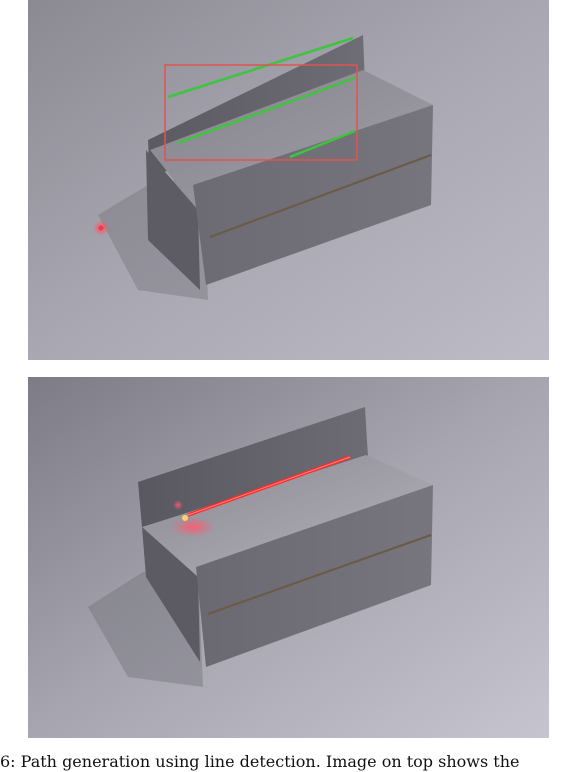 Image resolution: width=580 pixels, height=772 pixels. What do you see at coordinates (185, 518) in the screenshot?
I see `laser-origin-spark` at bounding box center [185, 518].